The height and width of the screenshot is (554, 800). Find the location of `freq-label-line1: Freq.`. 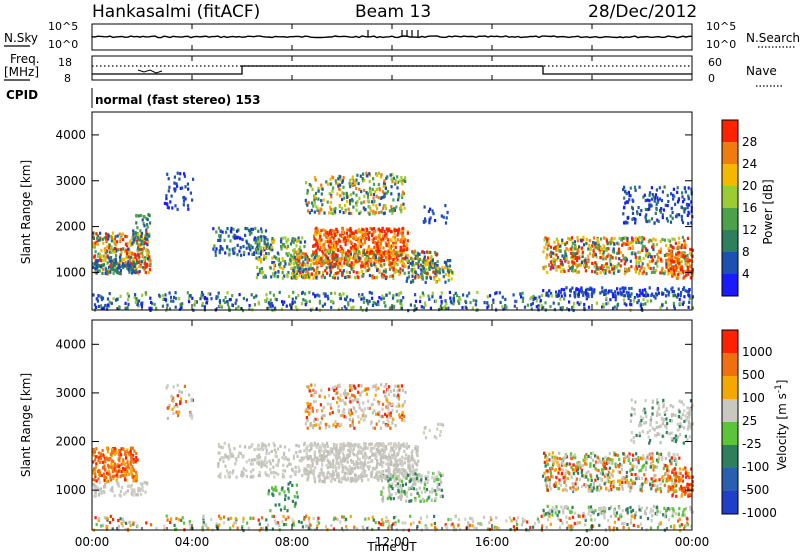

freq-label-line1: Freq. is located at coordinates (25, 59).